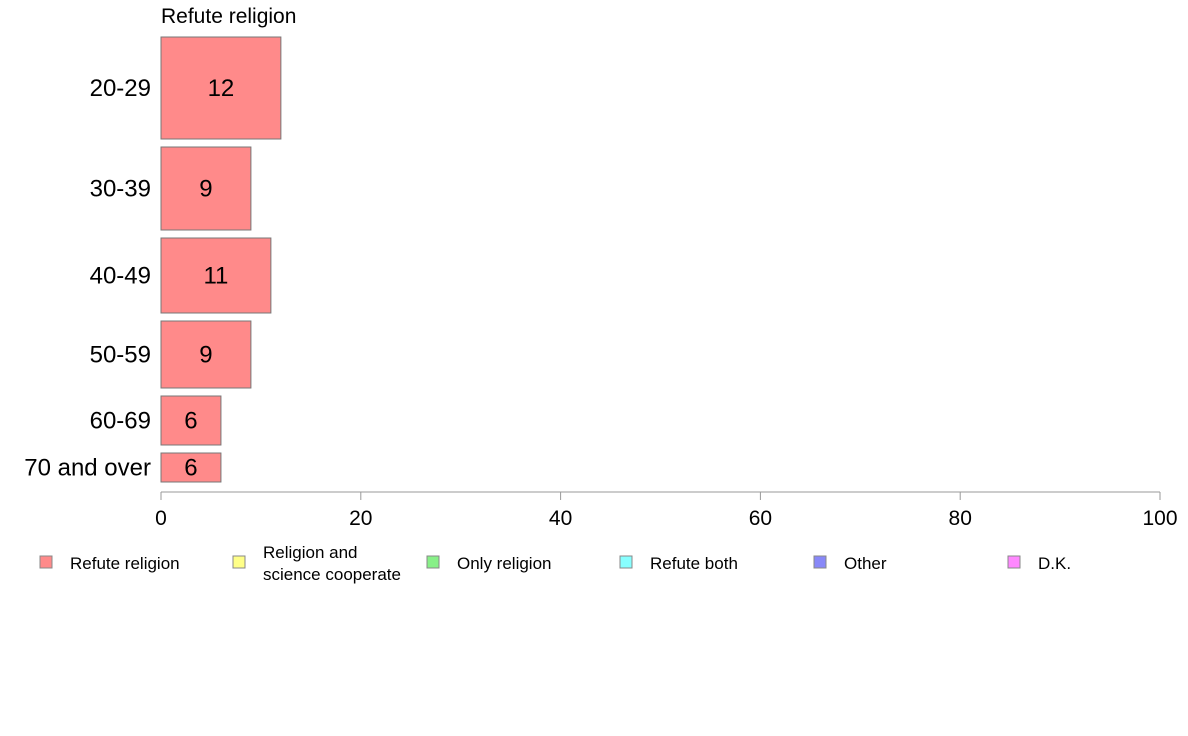 The height and width of the screenshot is (736, 1188). Describe the element at coordinates (666, 510) in the screenshot. I see `x-axis: 0 20 40 60 80 100` at that location.